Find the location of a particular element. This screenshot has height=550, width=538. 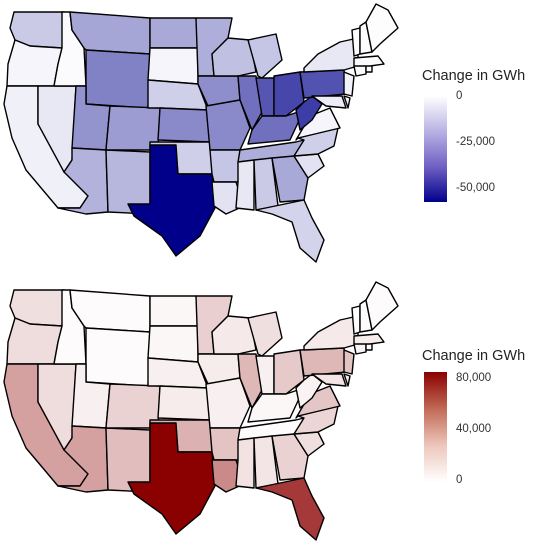

legend-tick-label: 40,000 is located at coordinates (474, 429).